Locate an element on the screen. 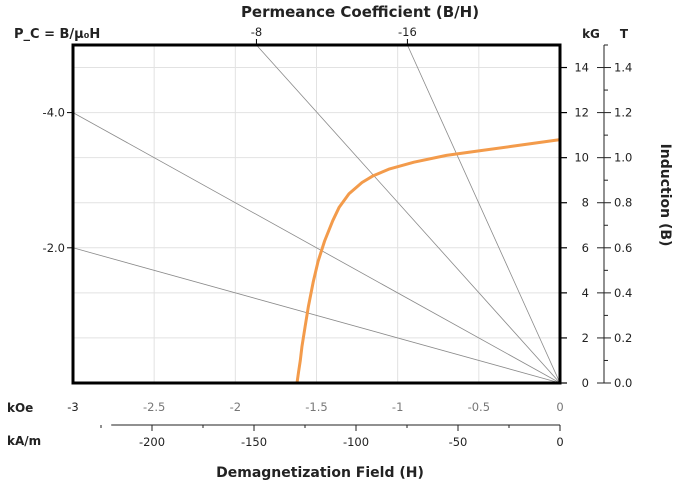 Image resolution: width=686 pixels, height=491 pixels. x-axis-title: Demagnetization Field (H) is located at coordinates (320, 473).